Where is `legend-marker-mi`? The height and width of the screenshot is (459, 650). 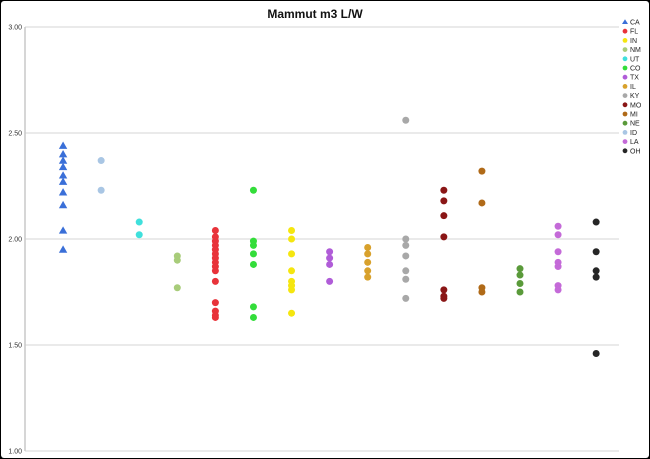 legend-marker-mi is located at coordinates (625, 114).